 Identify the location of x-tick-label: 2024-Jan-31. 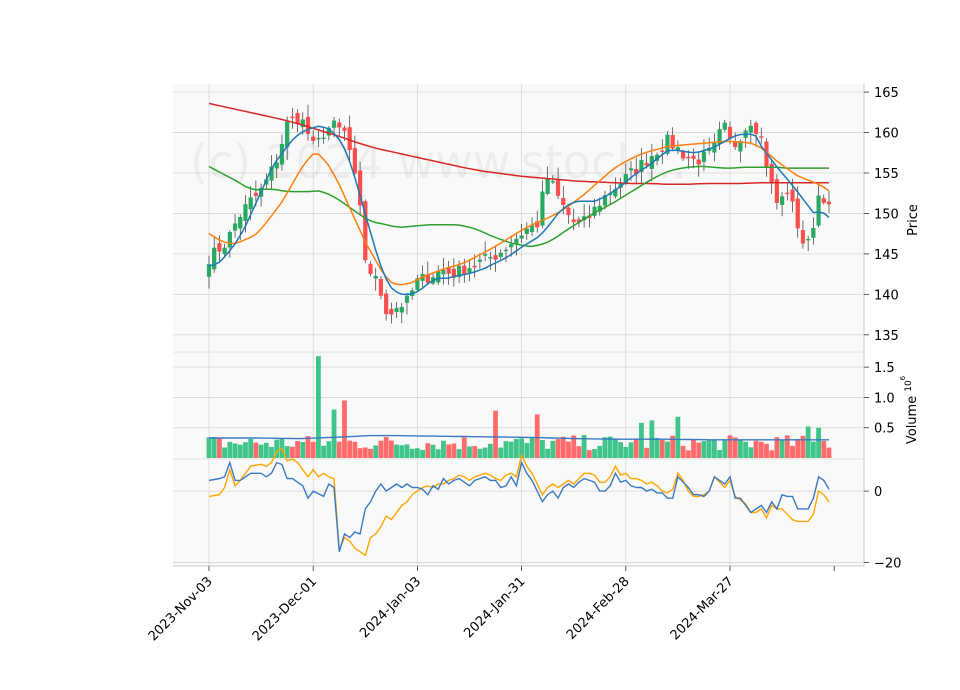
(494, 607).